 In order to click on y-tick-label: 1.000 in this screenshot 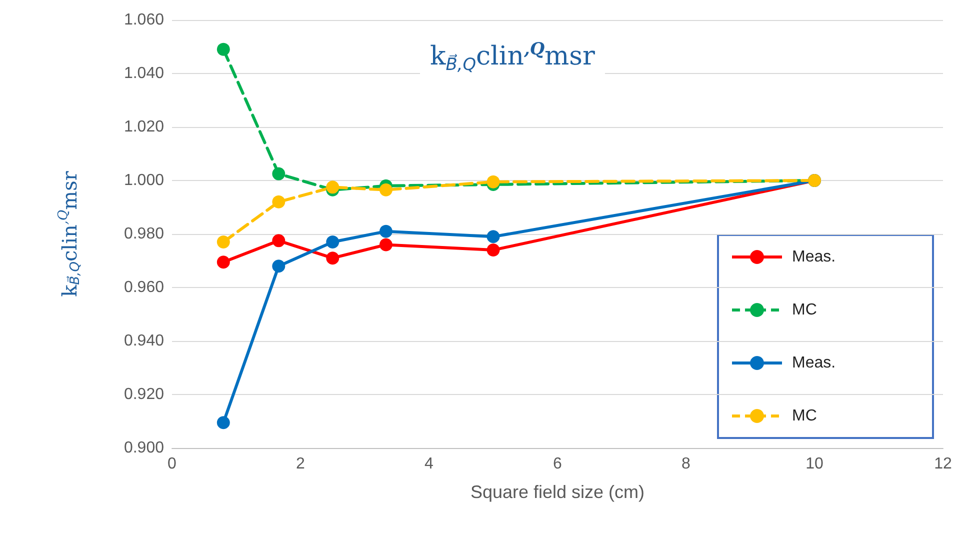, I will do `click(144, 180)`.